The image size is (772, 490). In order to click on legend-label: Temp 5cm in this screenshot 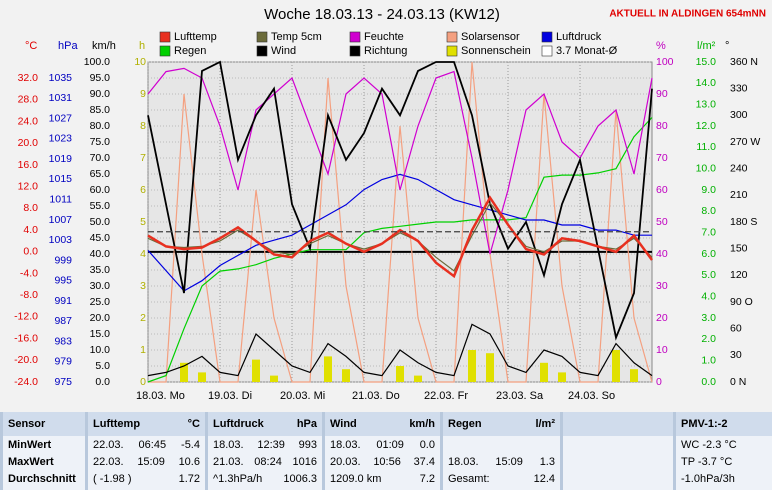, I will do `click(296, 37)`.